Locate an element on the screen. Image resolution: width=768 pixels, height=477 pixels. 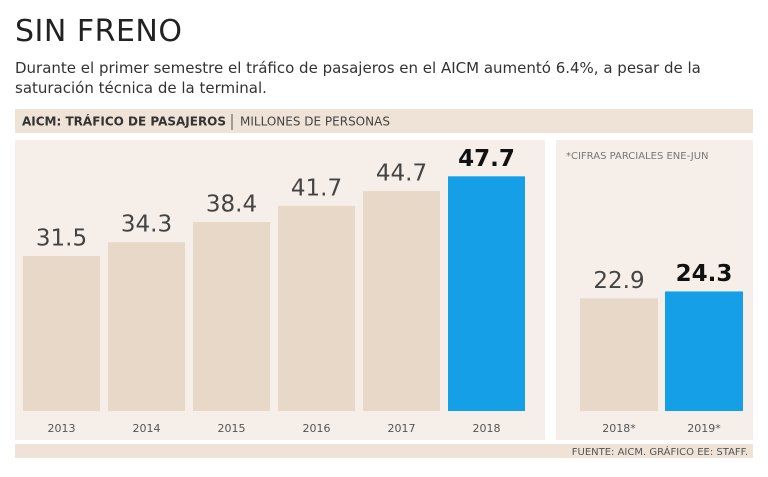
chart-title: AICM: TRÁFICO DE PASAJEROS is located at coordinates (124, 121).